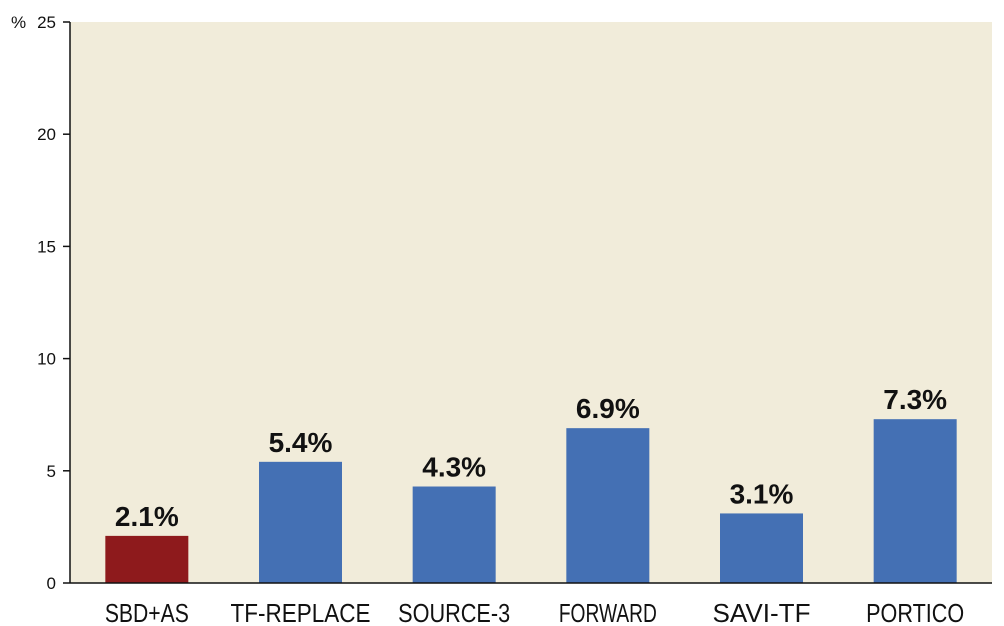 The image size is (1004, 626). What do you see at coordinates (46, 22) in the screenshot?
I see `y-tick-label: 25` at bounding box center [46, 22].